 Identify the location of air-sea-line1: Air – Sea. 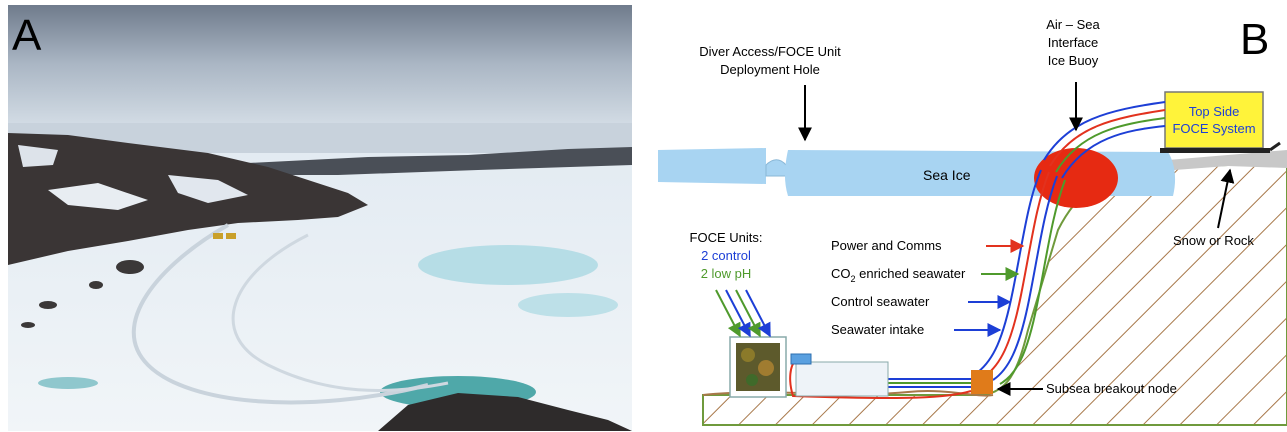
(1073, 24).